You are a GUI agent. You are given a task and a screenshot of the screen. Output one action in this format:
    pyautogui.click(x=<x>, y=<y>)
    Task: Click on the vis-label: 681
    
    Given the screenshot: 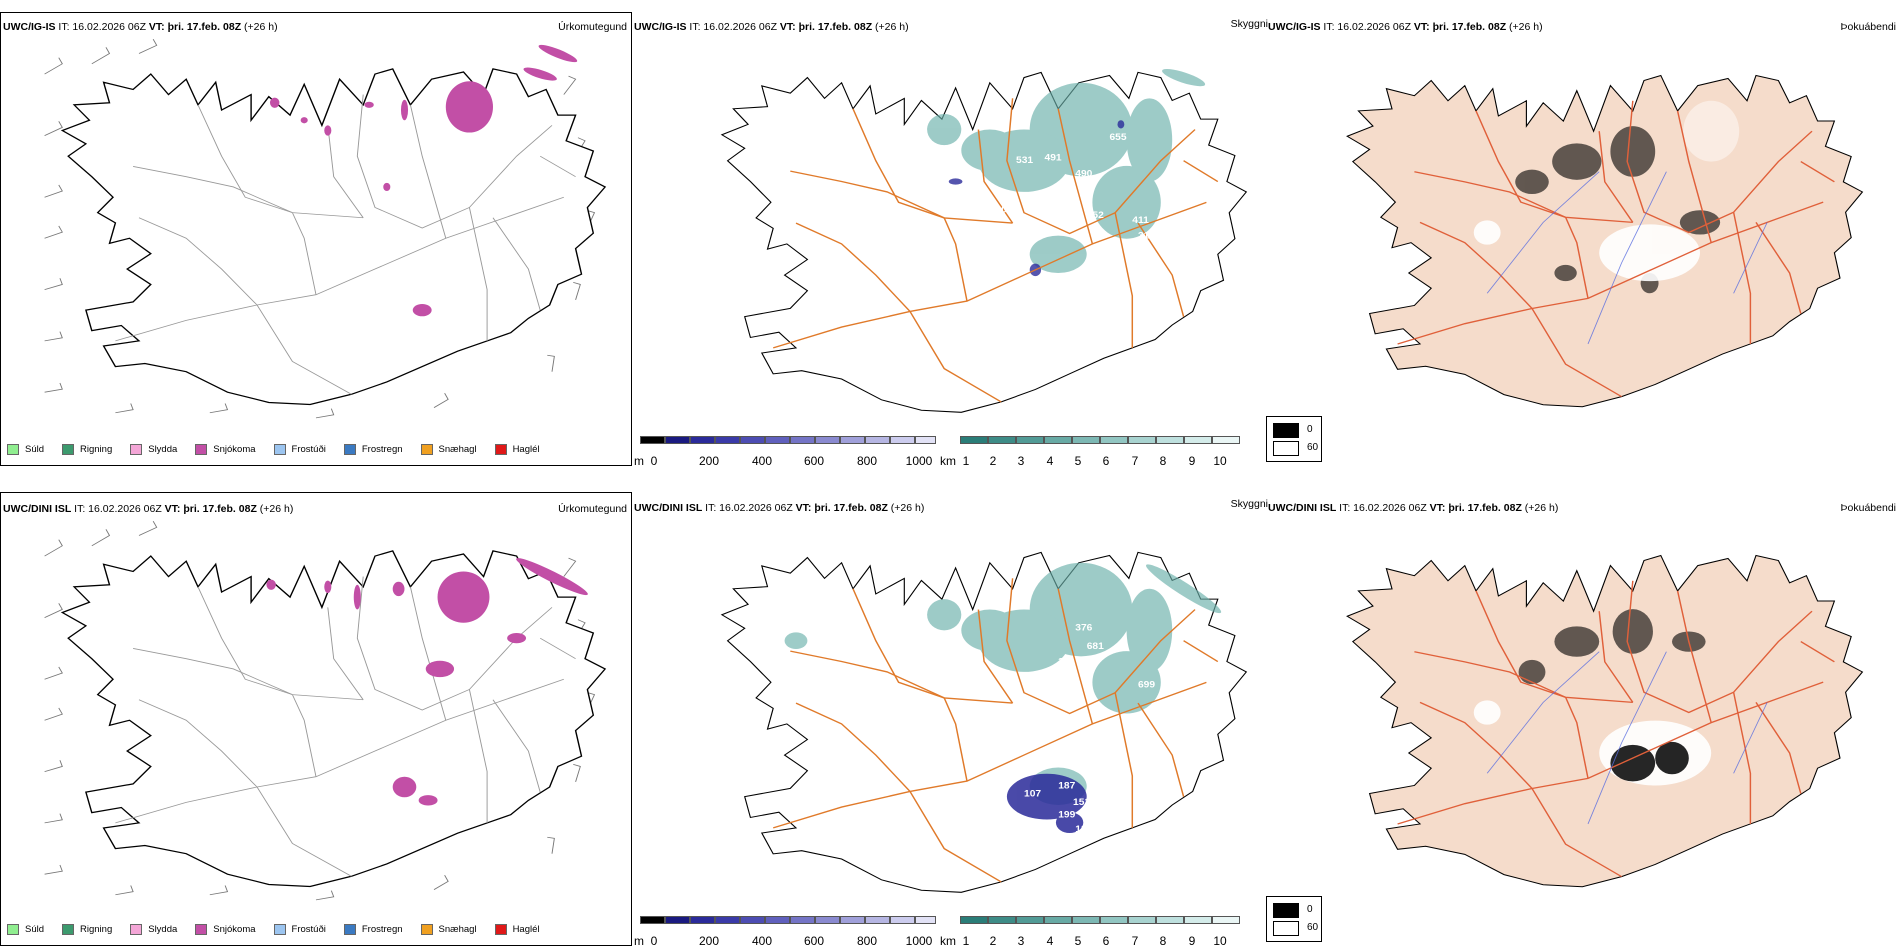 What is the action you would take?
    pyautogui.click(x=1096, y=646)
    